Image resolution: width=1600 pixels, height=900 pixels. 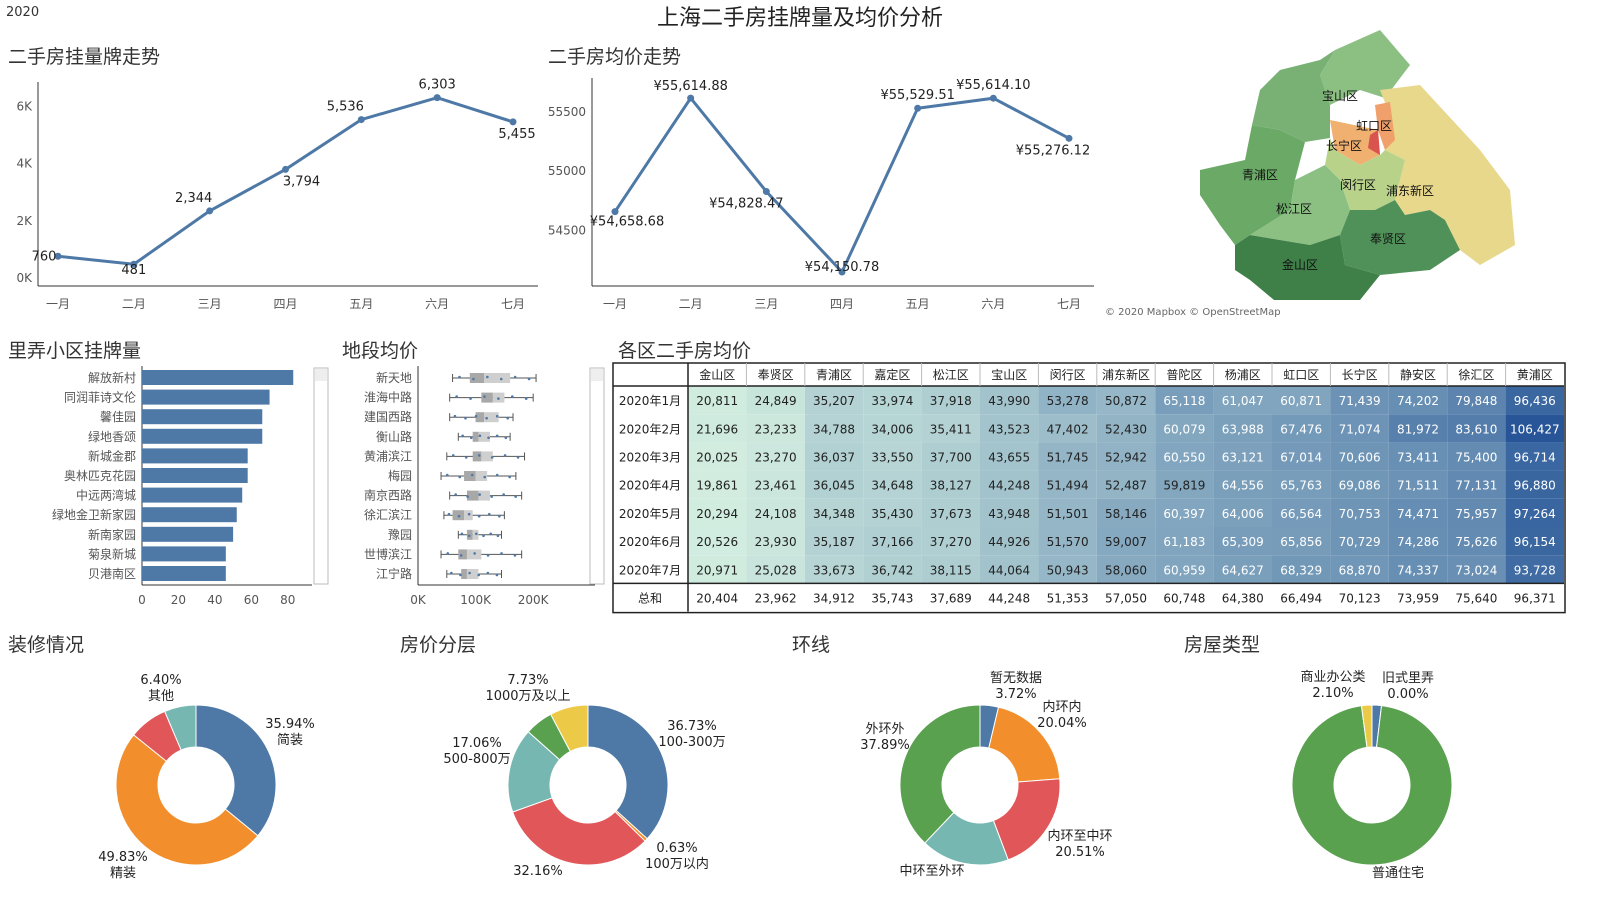 What do you see at coordinates (650, 429) in the screenshot?
I see `row-header: 2020年2月` at bounding box center [650, 429].